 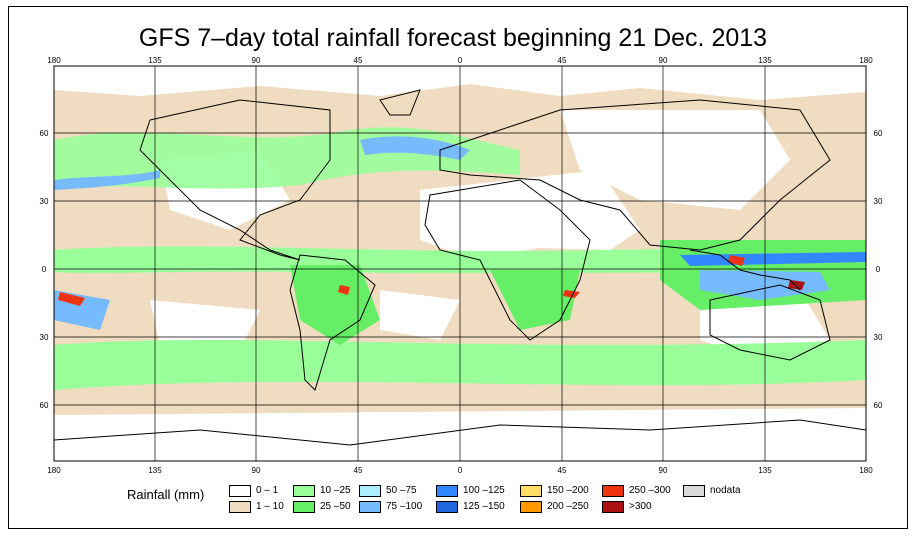 I want to click on legend-label: 150 –200, so click(x=568, y=490).